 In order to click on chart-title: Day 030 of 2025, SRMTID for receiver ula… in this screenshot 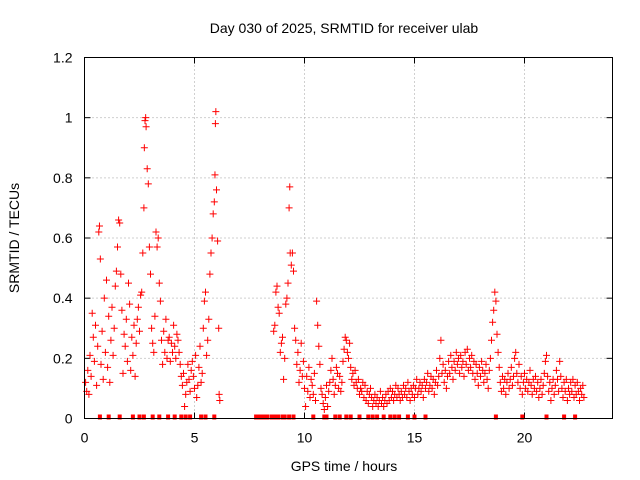, I will do `click(344, 28)`.